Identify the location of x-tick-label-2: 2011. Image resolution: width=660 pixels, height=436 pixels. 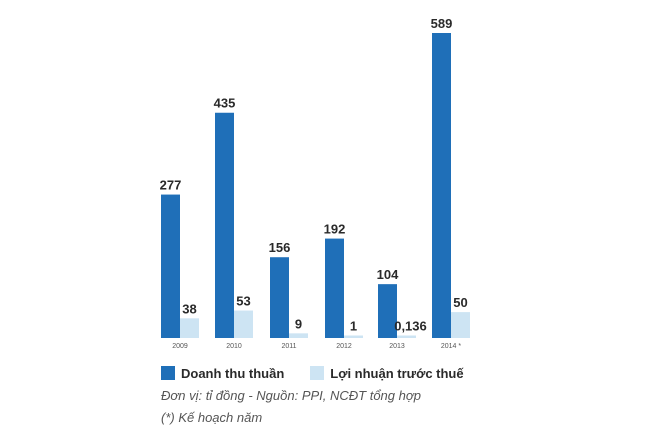
(288, 346).